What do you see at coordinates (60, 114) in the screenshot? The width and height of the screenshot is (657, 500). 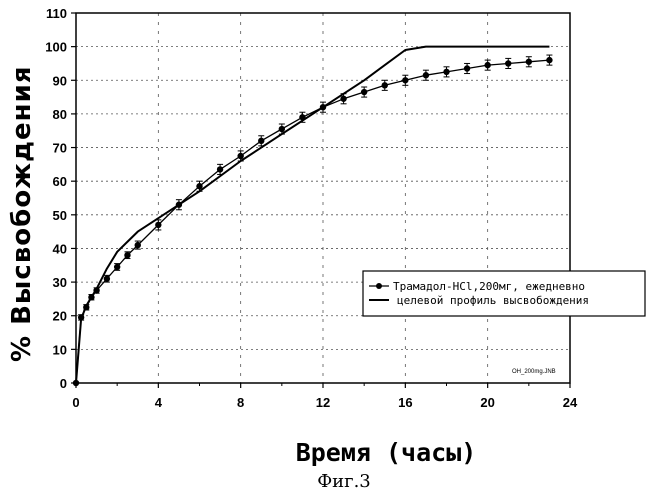 I see `y-tick-label: 80` at bounding box center [60, 114].